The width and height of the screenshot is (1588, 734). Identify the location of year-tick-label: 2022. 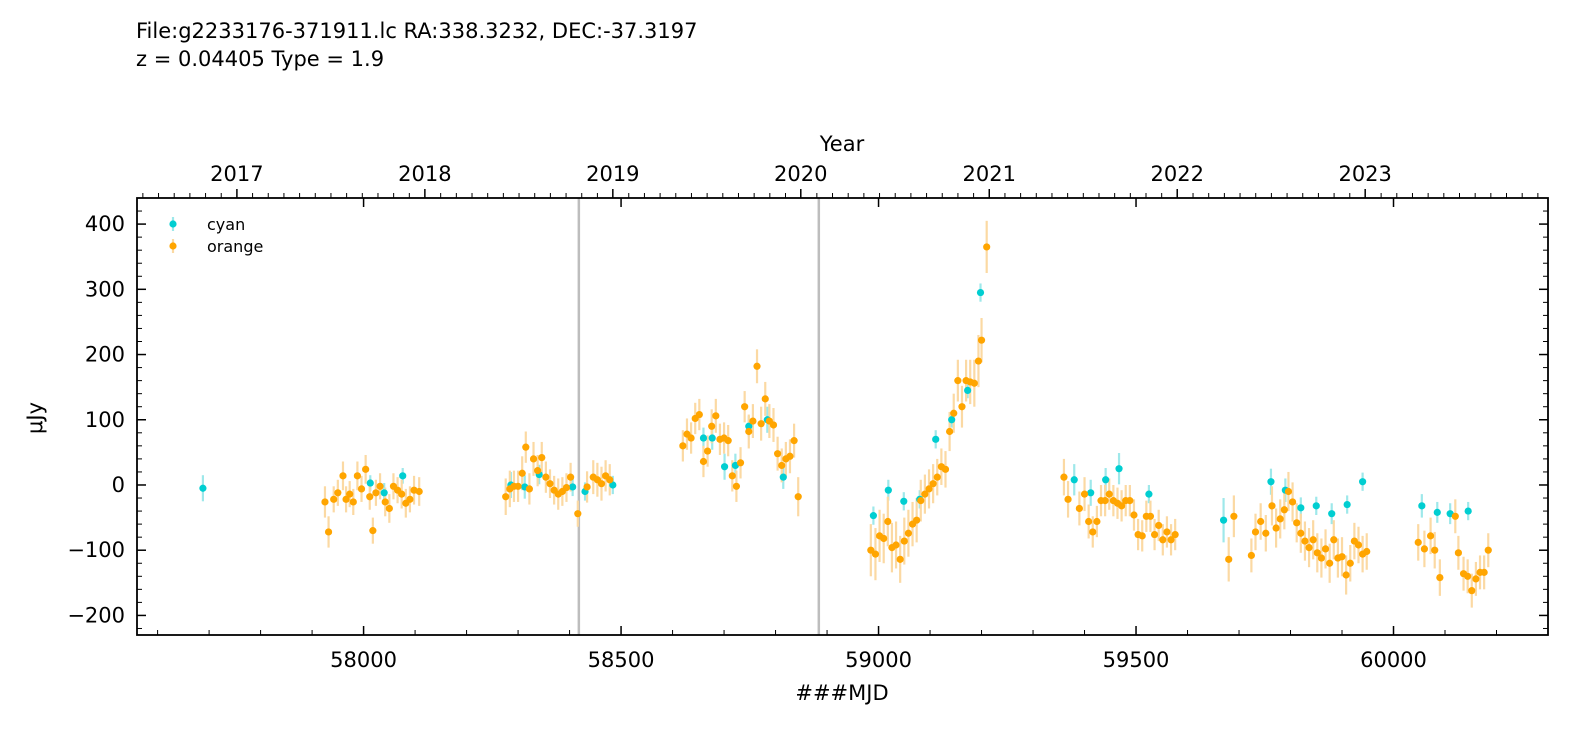
(1176, 174).